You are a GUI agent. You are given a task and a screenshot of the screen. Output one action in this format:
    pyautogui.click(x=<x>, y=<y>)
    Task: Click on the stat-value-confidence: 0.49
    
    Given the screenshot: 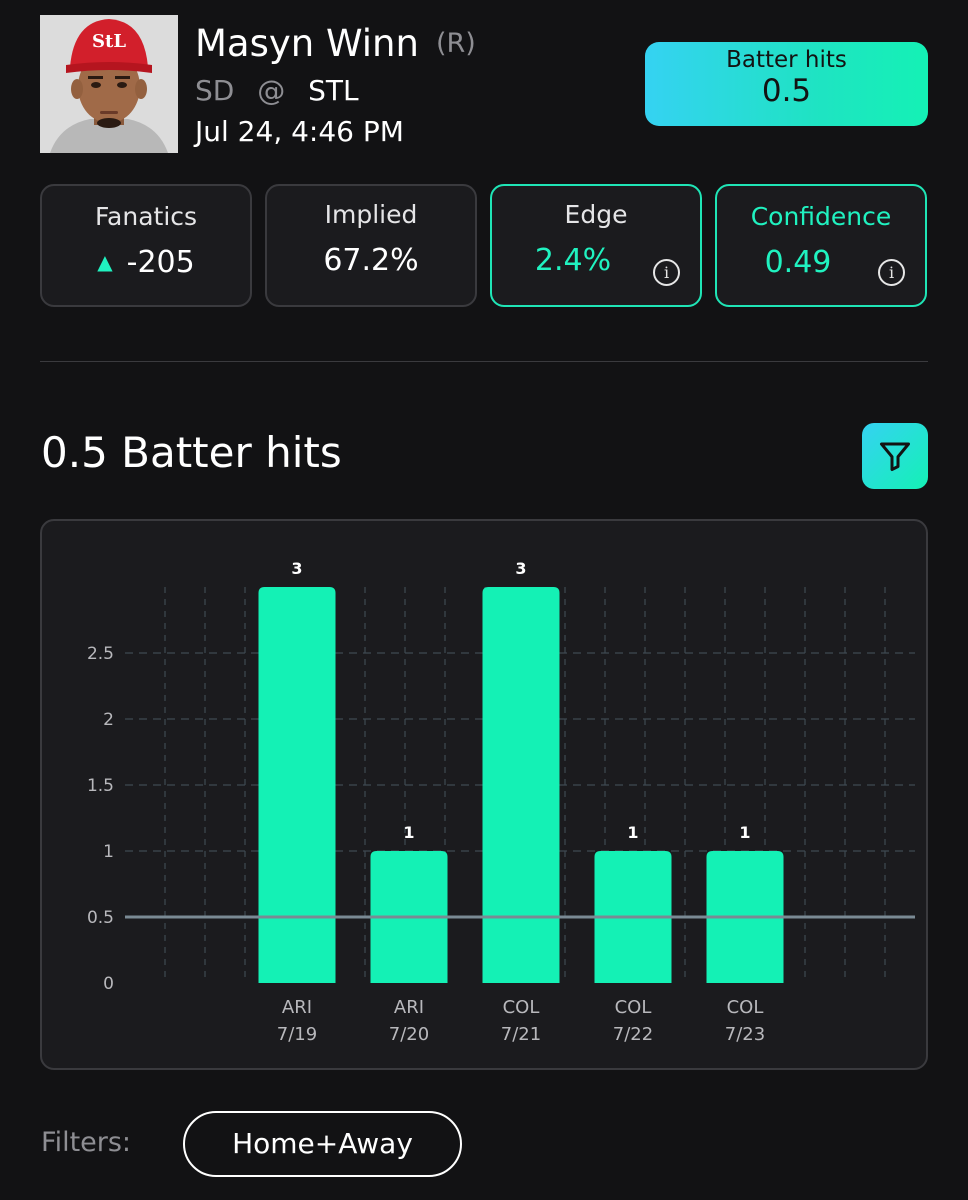 What is the action you would take?
    pyautogui.click(x=798, y=262)
    